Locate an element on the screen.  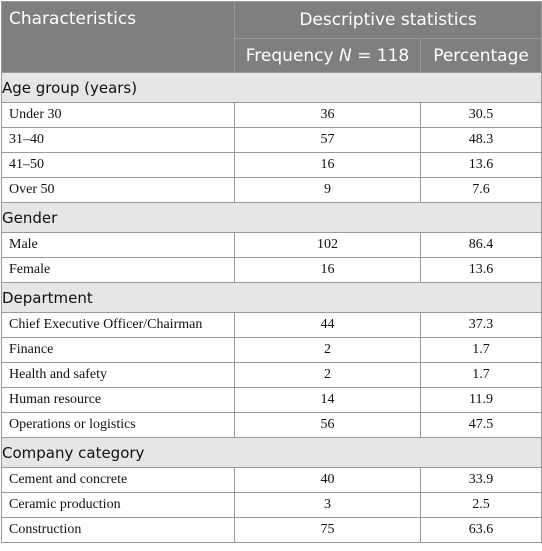
row-label: Health and safety is located at coordinates (118, 375).